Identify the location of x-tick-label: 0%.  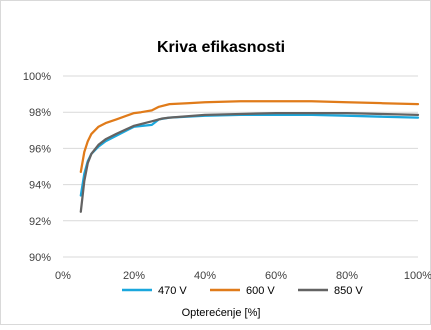
(63, 276).